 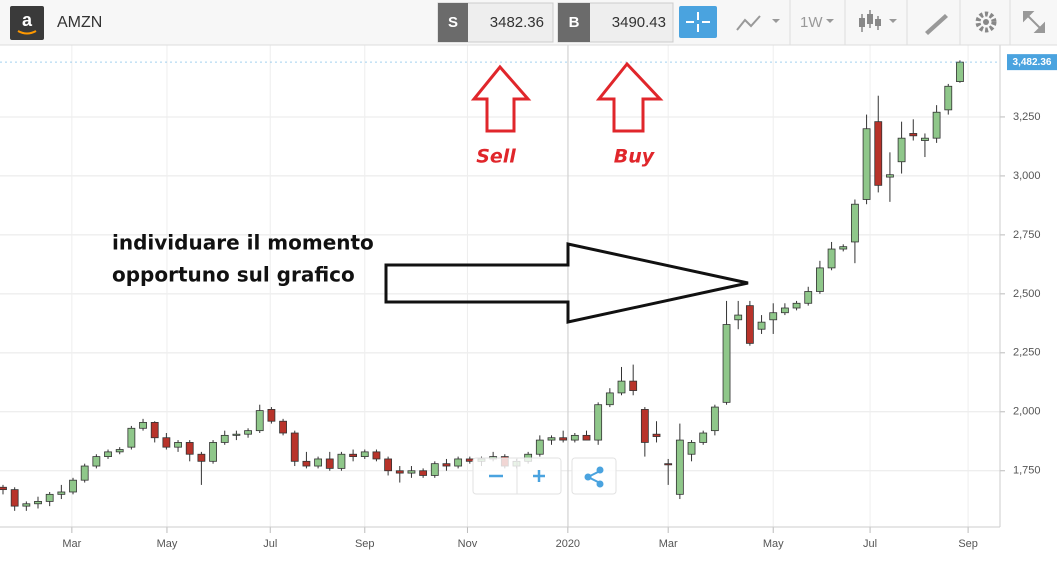 I want to click on last-price-label: 3,482.36, so click(x=1032, y=62).